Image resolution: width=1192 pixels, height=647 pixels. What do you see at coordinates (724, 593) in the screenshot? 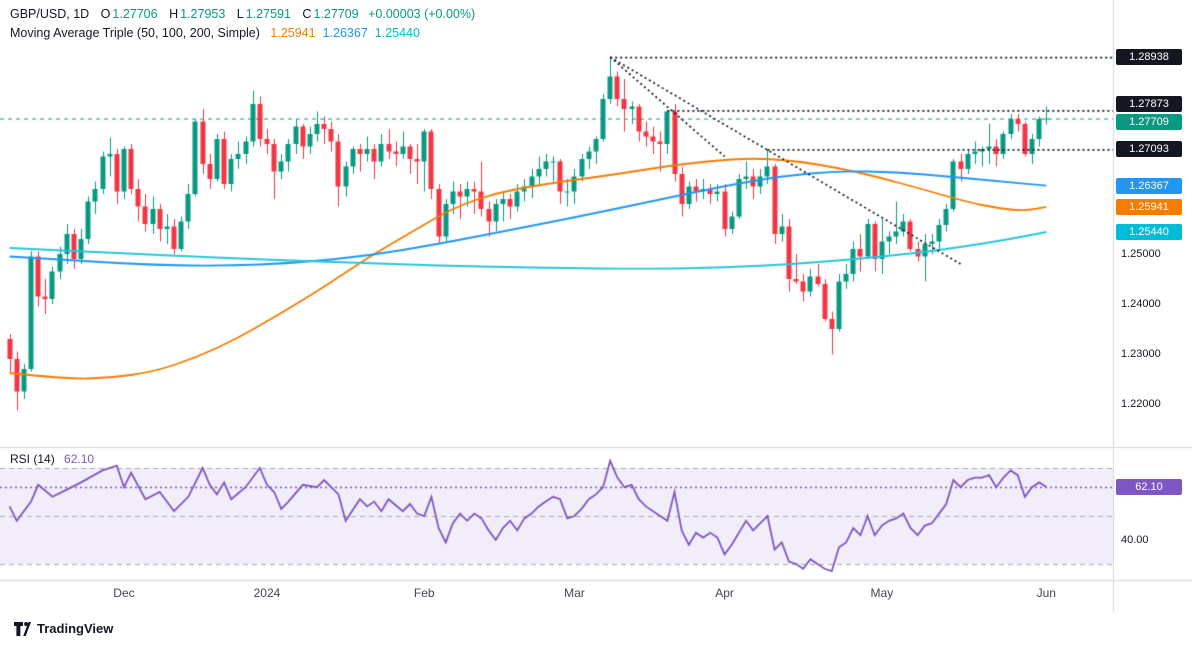
I see `time-label: Apr` at bounding box center [724, 593].